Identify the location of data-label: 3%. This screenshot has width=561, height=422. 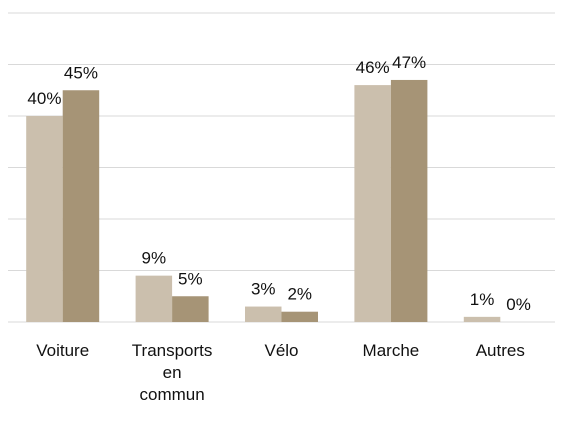
(263, 289).